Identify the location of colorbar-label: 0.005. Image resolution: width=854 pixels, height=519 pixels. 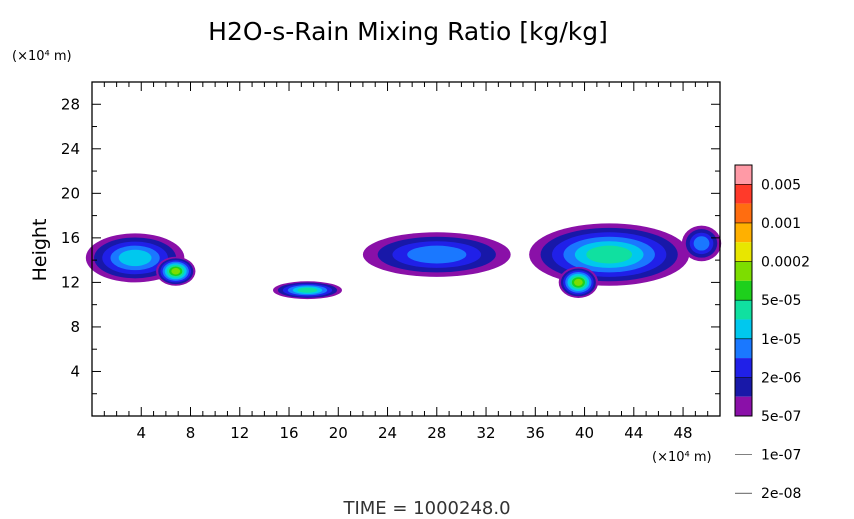
(781, 185).